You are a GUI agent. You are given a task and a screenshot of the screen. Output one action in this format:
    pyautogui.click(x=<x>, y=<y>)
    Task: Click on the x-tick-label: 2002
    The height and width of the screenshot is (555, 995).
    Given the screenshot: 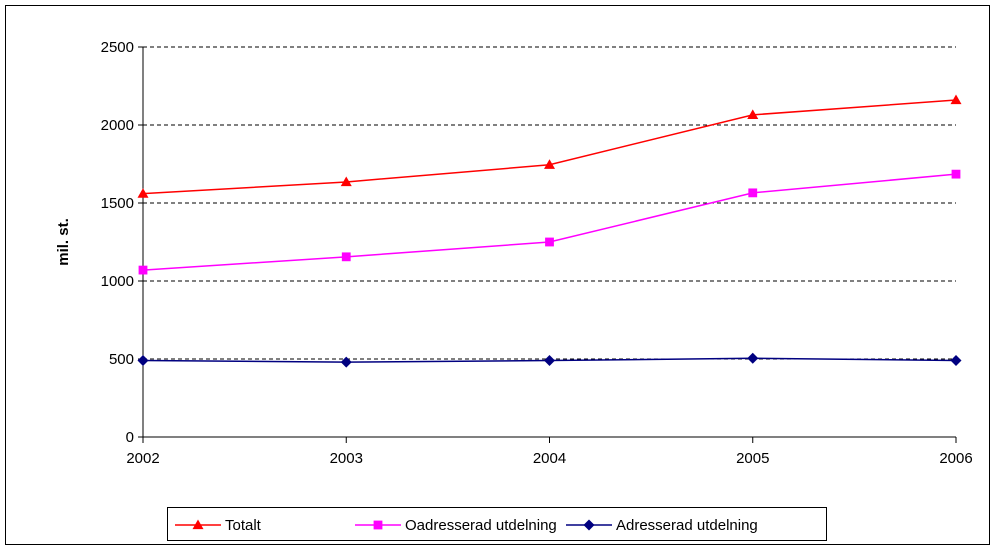 What is the action you would take?
    pyautogui.click(x=142, y=458)
    